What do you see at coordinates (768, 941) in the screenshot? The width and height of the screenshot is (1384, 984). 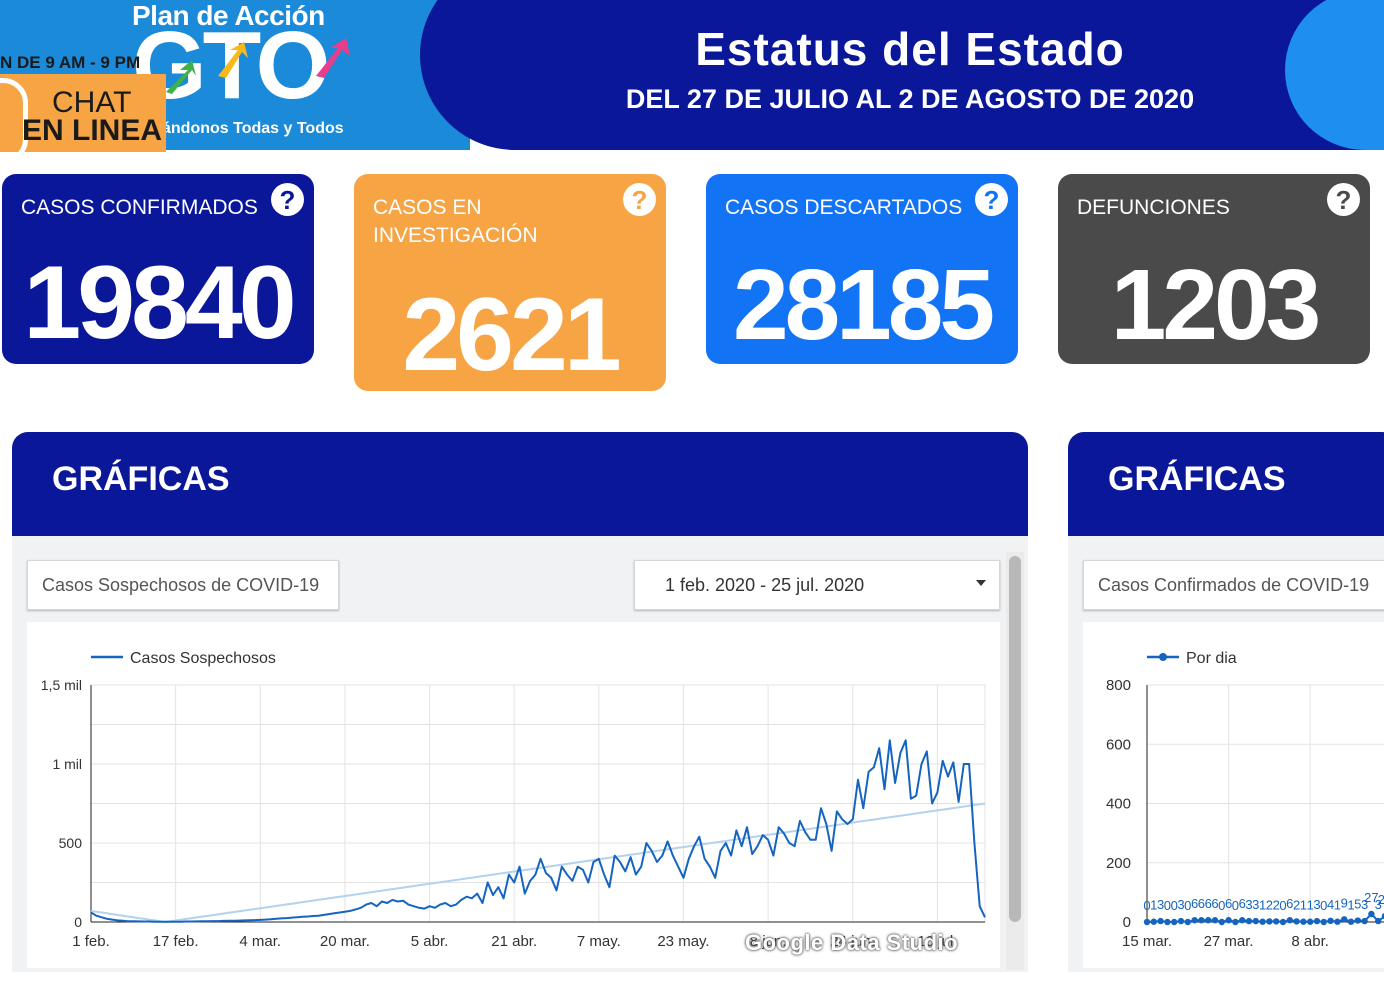 I see `x-tick-label: 8 jun.` at bounding box center [768, 941].